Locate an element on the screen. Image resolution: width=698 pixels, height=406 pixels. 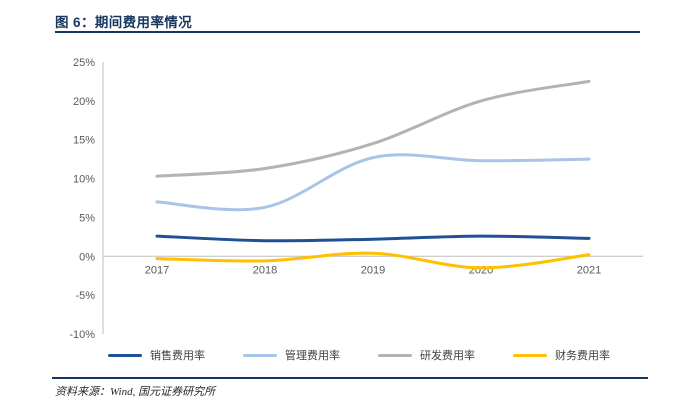
legend-label: 财务费用率 is located at coordinates (582, 356).